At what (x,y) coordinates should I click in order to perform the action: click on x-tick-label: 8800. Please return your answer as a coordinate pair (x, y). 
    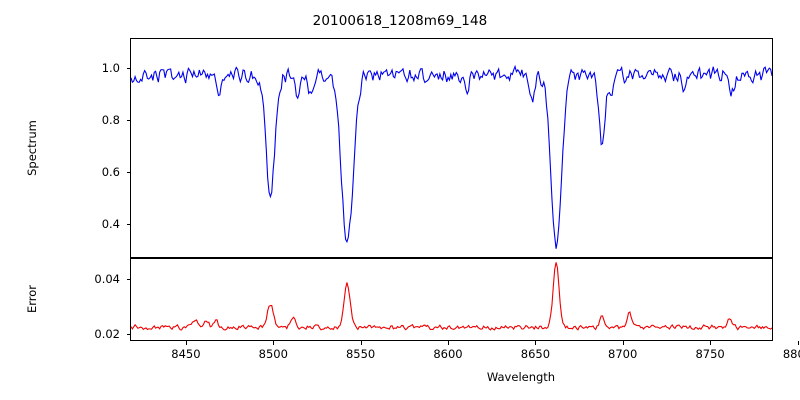
    Looking at the image, I should click on (791, 354).